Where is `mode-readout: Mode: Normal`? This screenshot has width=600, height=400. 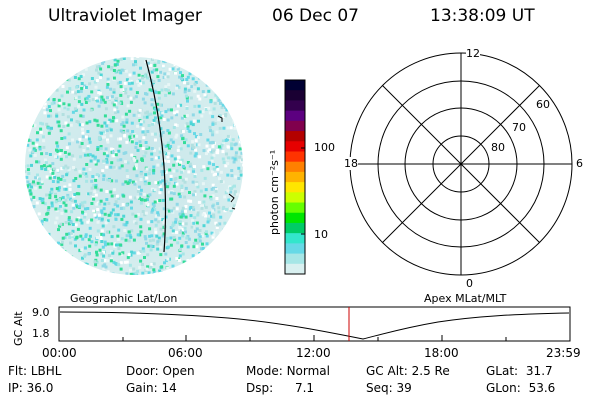 mode-readout: Mode: Normal is located at coordinates (288, 371).